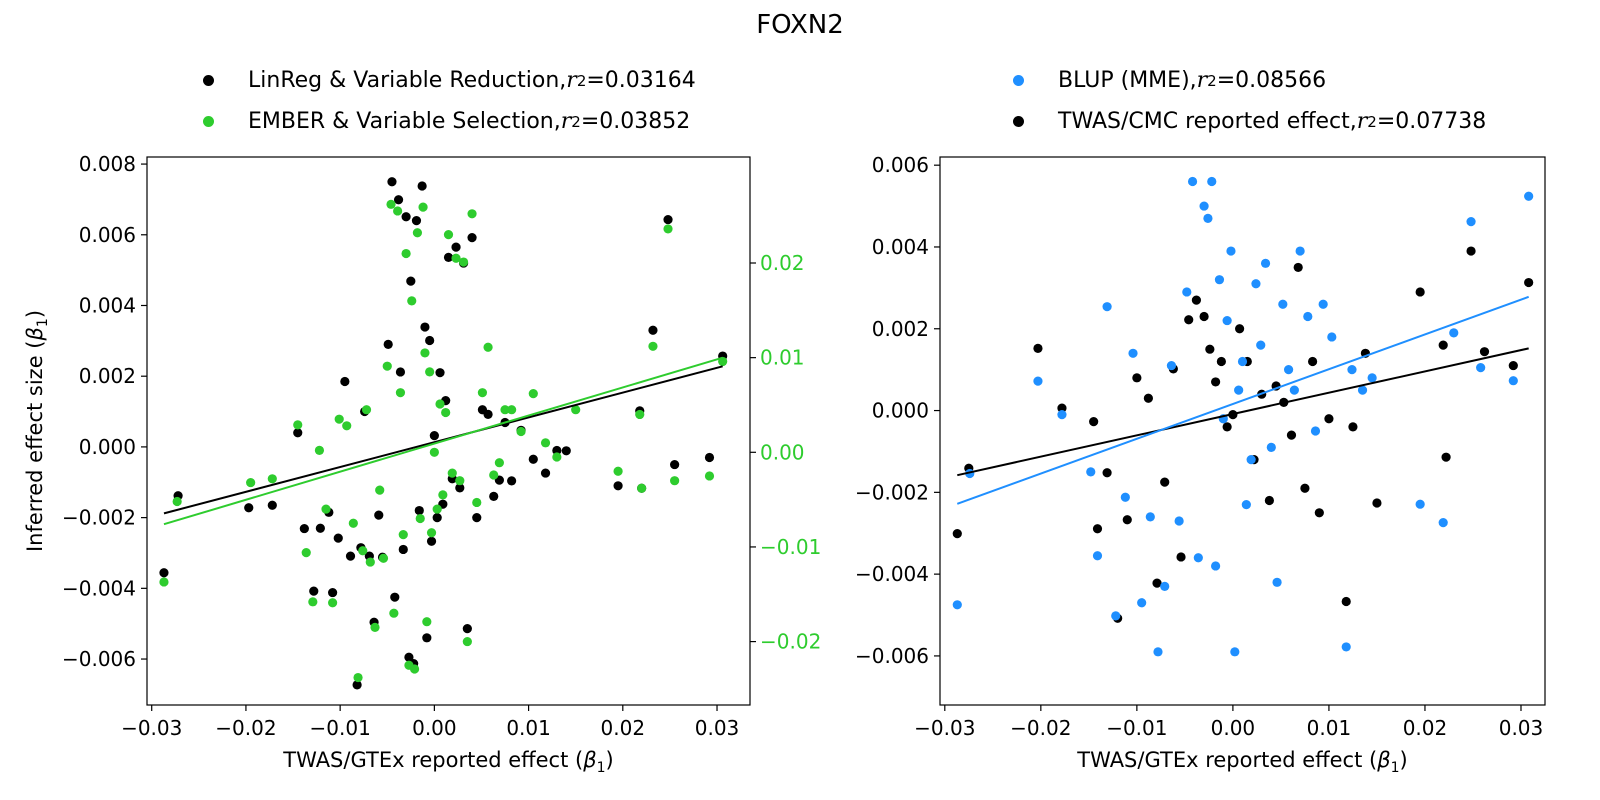 The image size is (1600, 800). What do you see at coordinates (99, 659) in the screenshot?
I see `panel1-y-tick-label: −0.006` at bounding box center [99, 659].